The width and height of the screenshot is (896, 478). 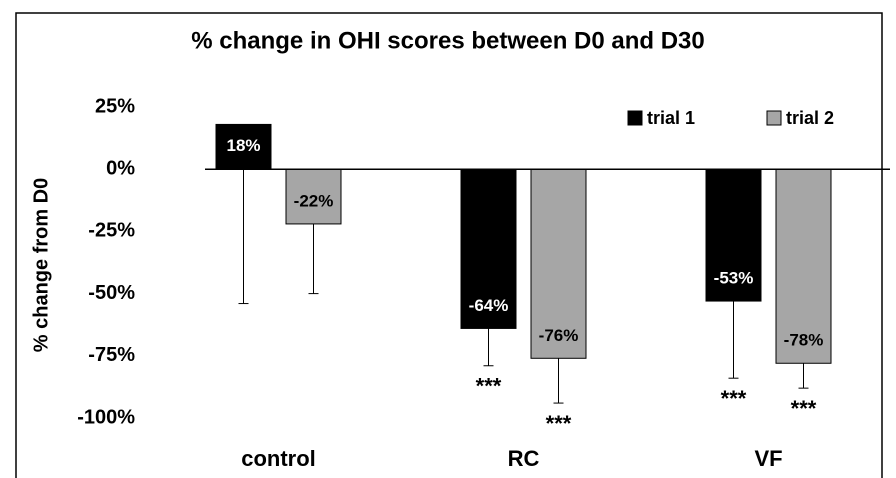 I want to click on y-tick-label: 25%, so click(x=115, y=106).